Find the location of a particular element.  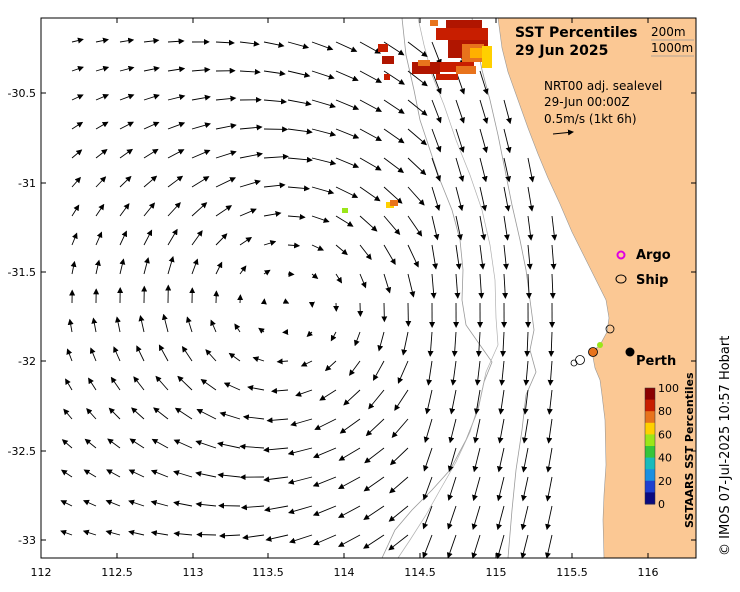

x-tick-label: 115 is located at coordinates (496, 572).